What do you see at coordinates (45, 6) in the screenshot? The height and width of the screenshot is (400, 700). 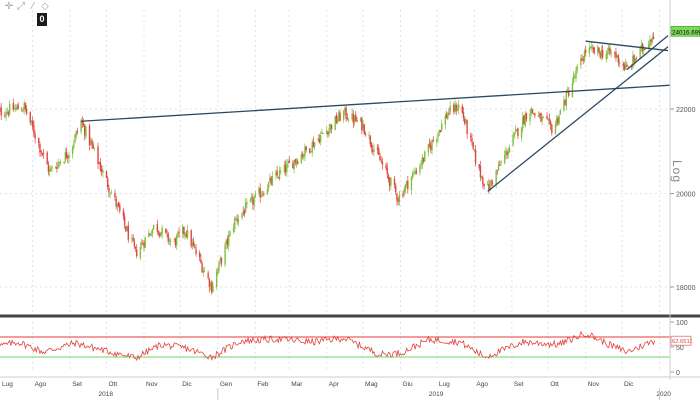 I see `eraser-icon: ◇` at bounding box center [45, 6].